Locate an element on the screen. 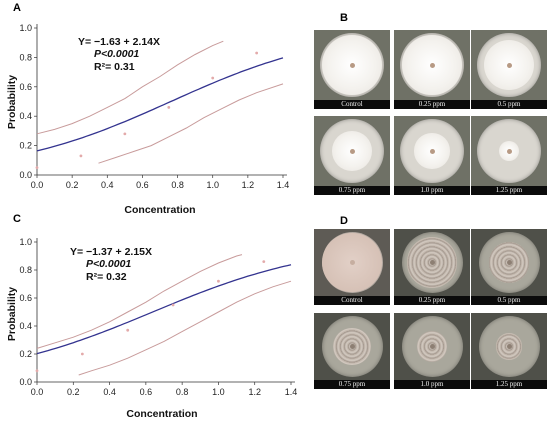 Image resolution: width=550 pixels, height=422 pixels. chart-a-equation: Y= −1.63 + 2.14X is located at coordinates (119, 42).